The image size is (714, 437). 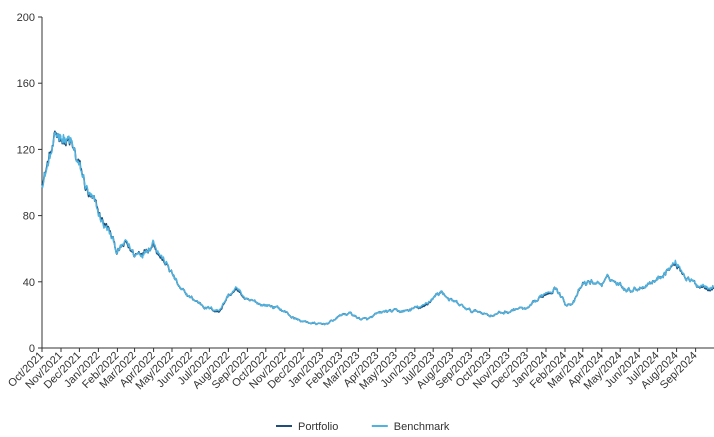 What do you see at coordinates (363, 427) in the screenshot?
I see `legend: Portfolio Benchmark` at bounding box center [363, 427].